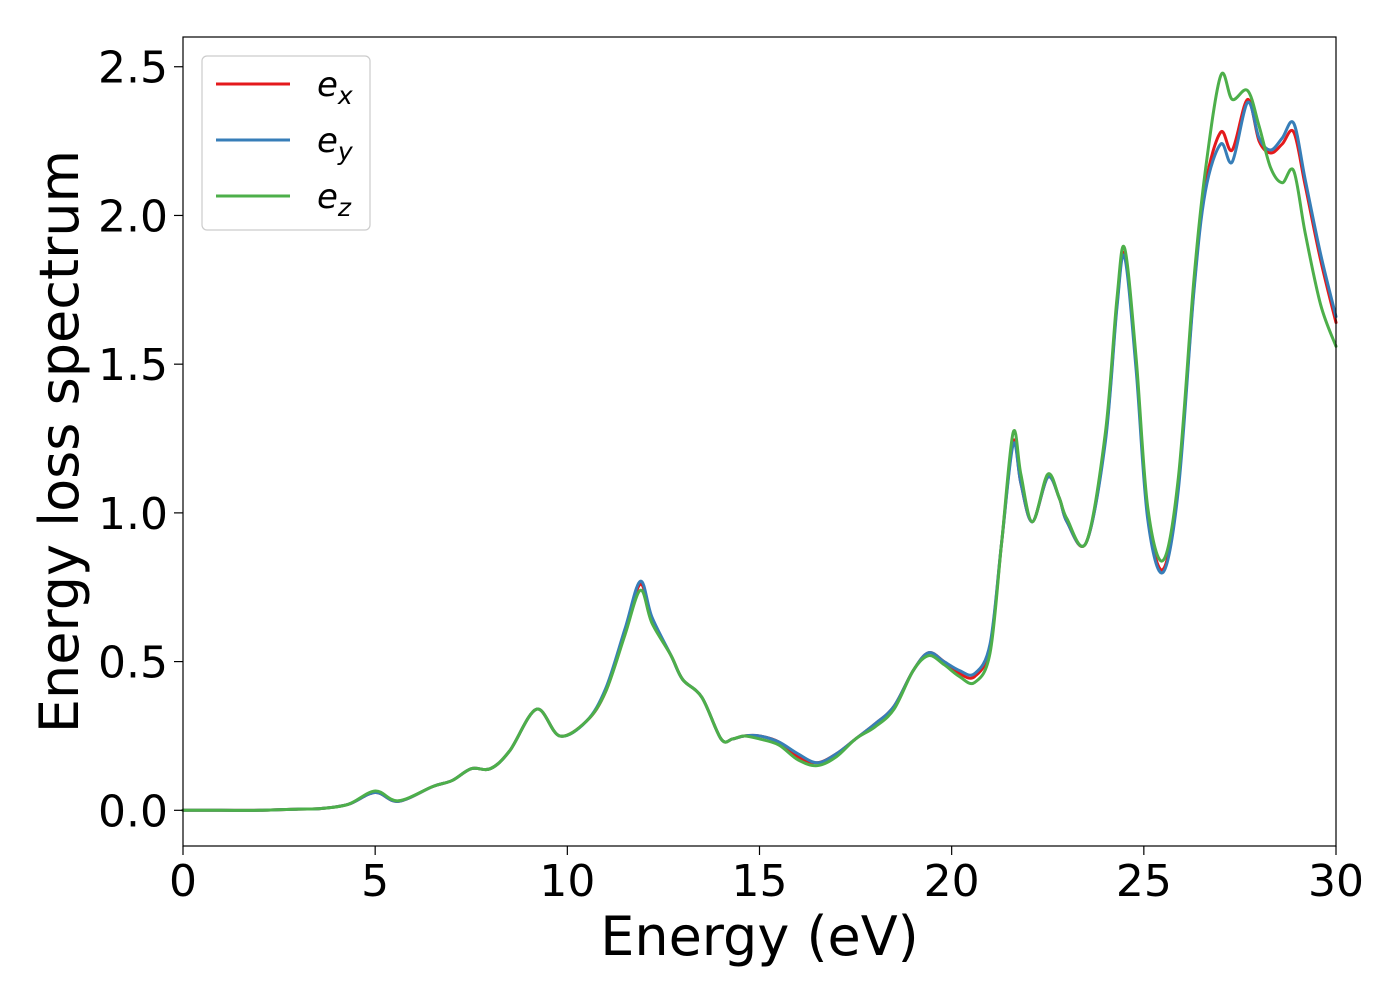  Describe the element at coordinates (133, 365) in the screenshot. I see `y-tick-label: 1.5` at that location.